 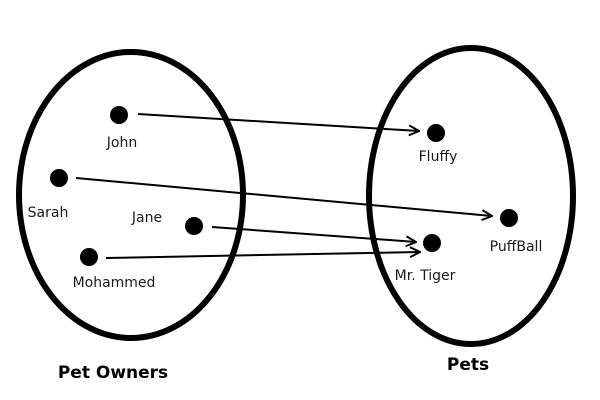 I want to click on node-label: Fluffy, so click(x=438, y=157).